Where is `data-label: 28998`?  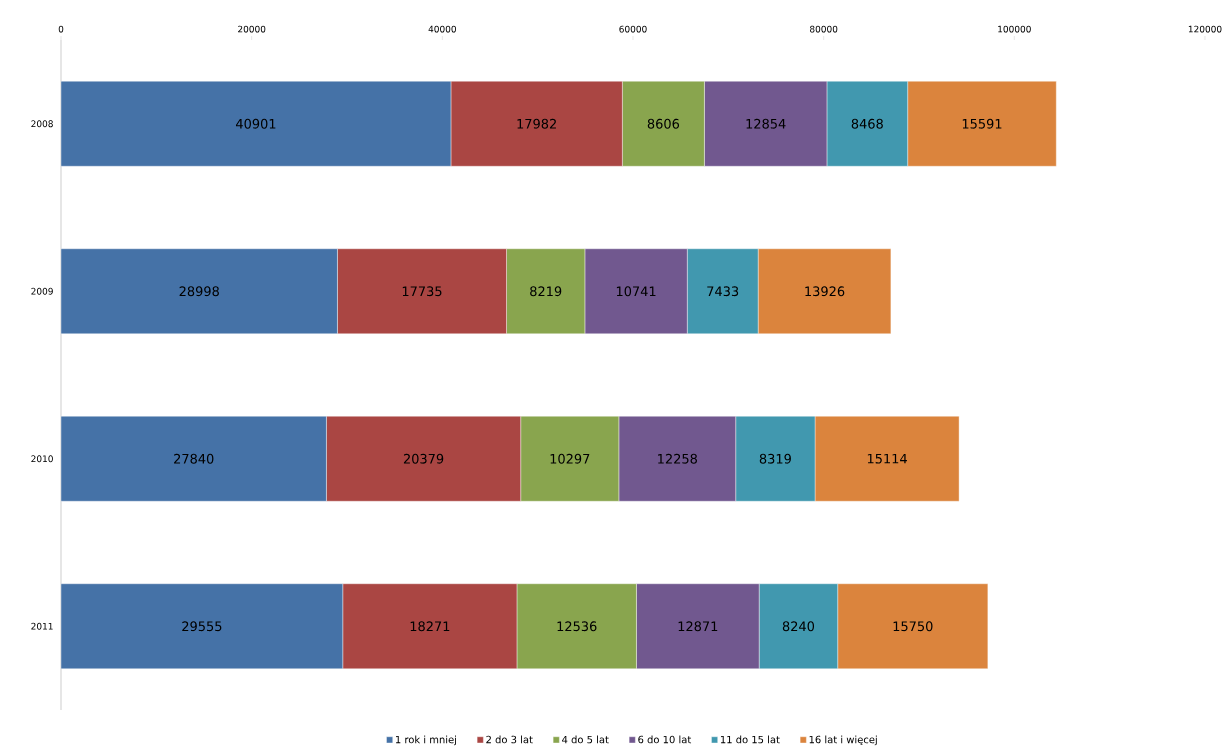
data-label: 28998 is located at coordinates (199, 291).